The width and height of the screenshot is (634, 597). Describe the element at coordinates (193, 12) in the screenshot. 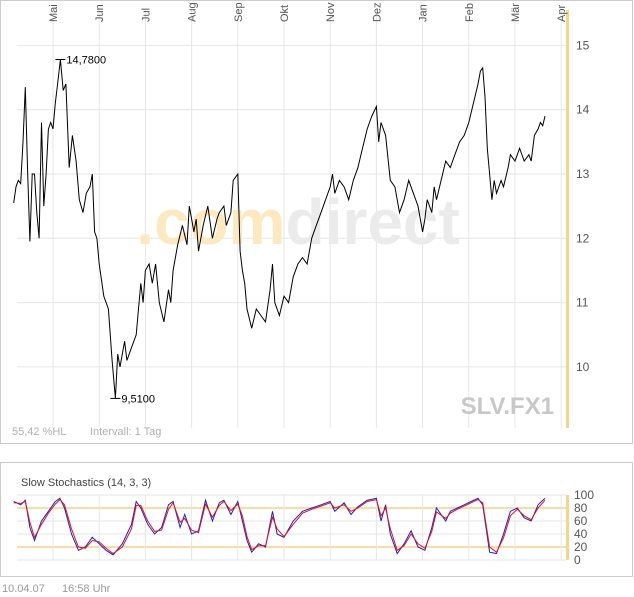

I see `month-tick-label: Aug` at that location.